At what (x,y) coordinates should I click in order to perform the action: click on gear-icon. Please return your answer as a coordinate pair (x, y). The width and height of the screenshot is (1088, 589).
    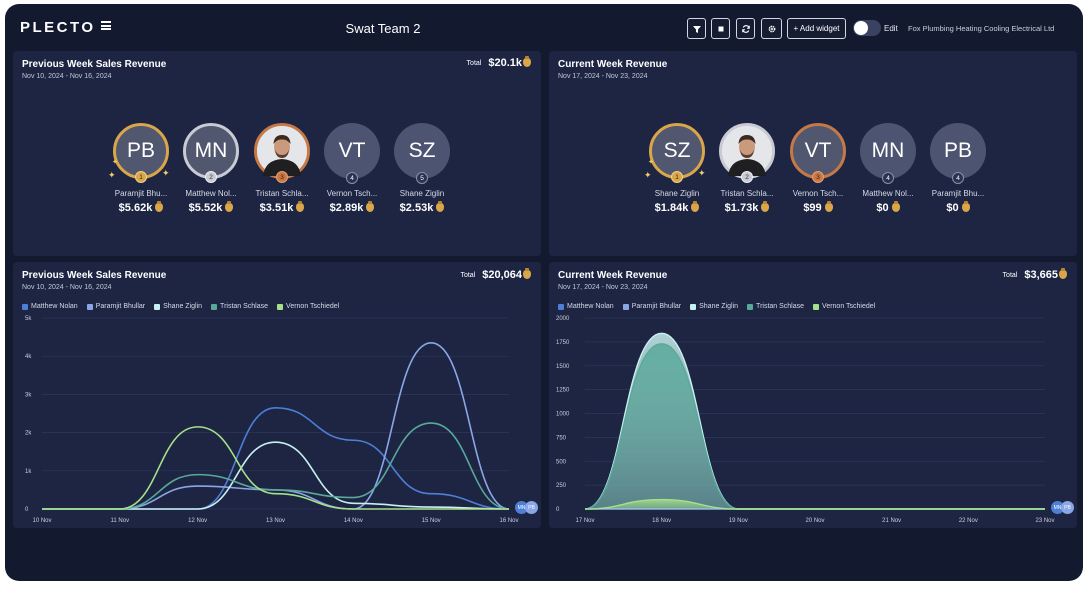
    Looking at the image, I should click on (771, 28).